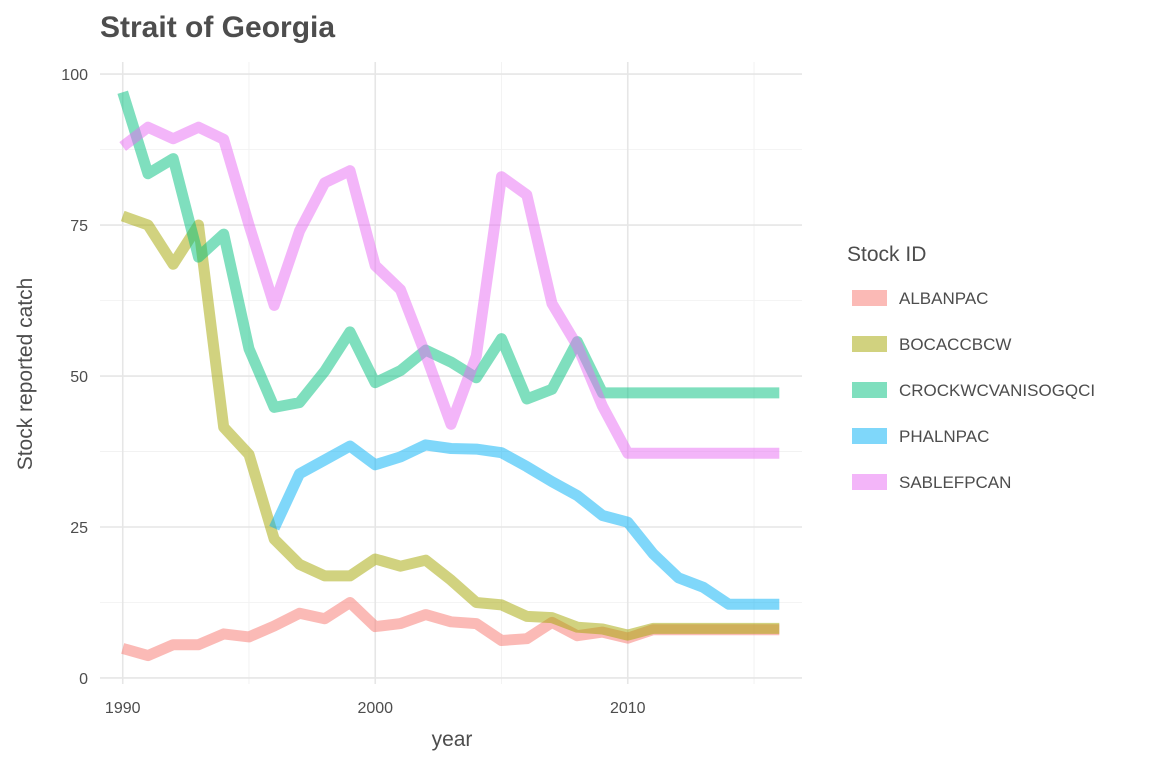 The width and height of the screenshot is (1152, 768). Describe the element at coordinates (524, 524) in the screenshot. I see `series-line-phalnpac` at that location.